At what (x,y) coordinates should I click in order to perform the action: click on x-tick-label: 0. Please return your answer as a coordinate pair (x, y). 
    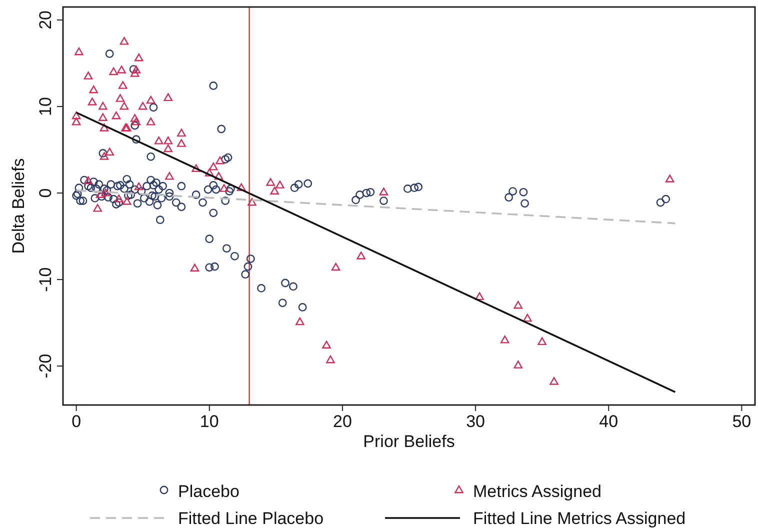
    Looking at the image, I should click on (77, 421).